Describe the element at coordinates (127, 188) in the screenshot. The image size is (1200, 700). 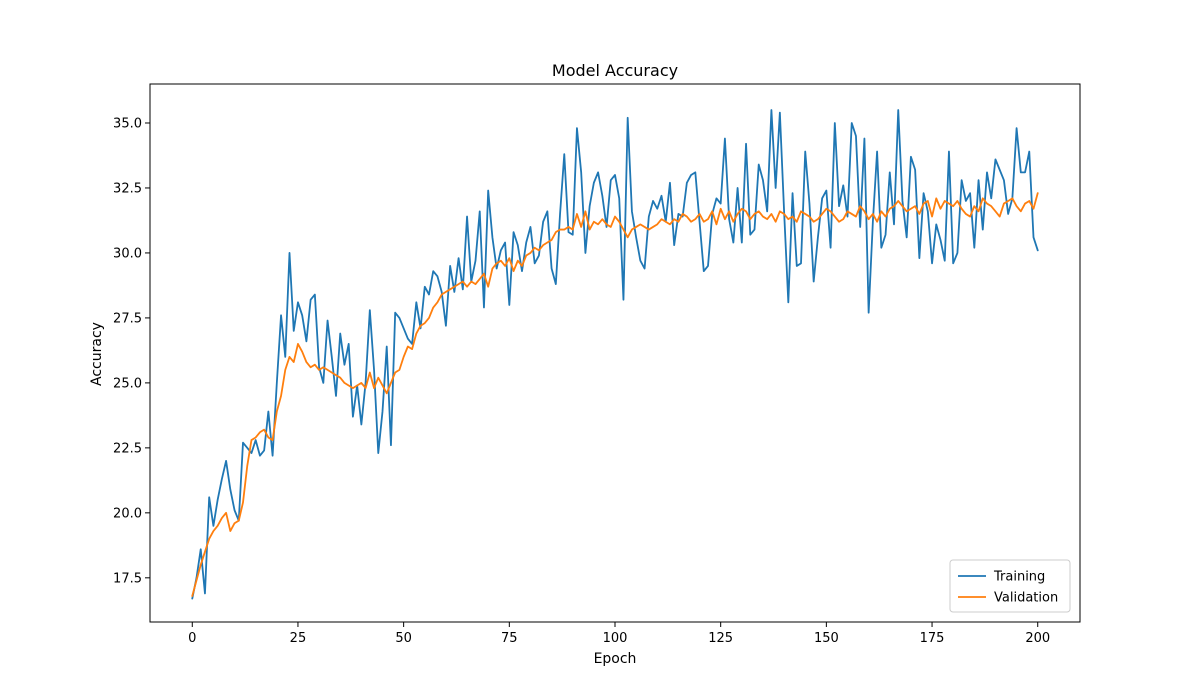
I see `y-tick-label: 32.5` at that location.